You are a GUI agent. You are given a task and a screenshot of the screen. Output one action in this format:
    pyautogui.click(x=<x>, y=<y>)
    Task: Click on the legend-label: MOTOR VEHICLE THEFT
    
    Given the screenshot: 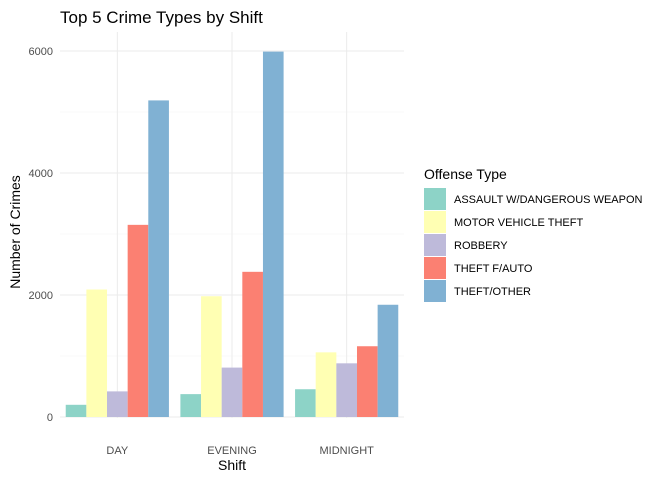 What is the action you would take?
    pyautogui.click(x=518, y=223)
    